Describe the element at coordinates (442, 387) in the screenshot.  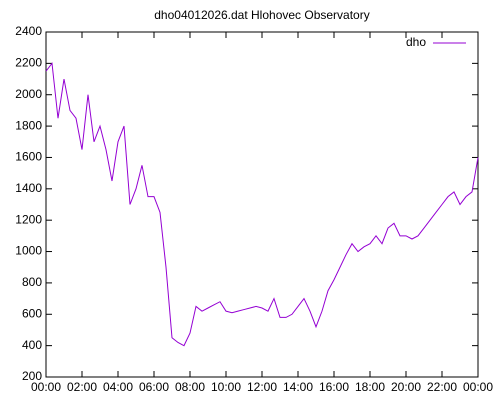
I see `x-tick-label: 22:00` at that location.